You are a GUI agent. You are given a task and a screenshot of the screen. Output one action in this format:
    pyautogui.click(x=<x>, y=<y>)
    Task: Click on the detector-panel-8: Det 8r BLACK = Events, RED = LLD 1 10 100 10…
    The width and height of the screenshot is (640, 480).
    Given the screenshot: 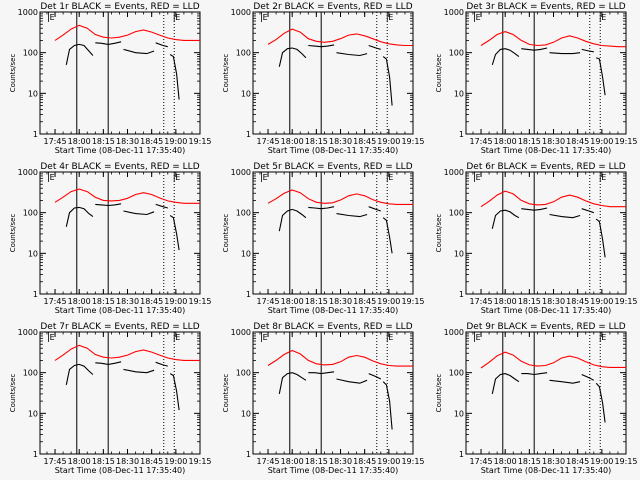 What is the action you would take?
    pyautogui.click(x=323, y=398)
    